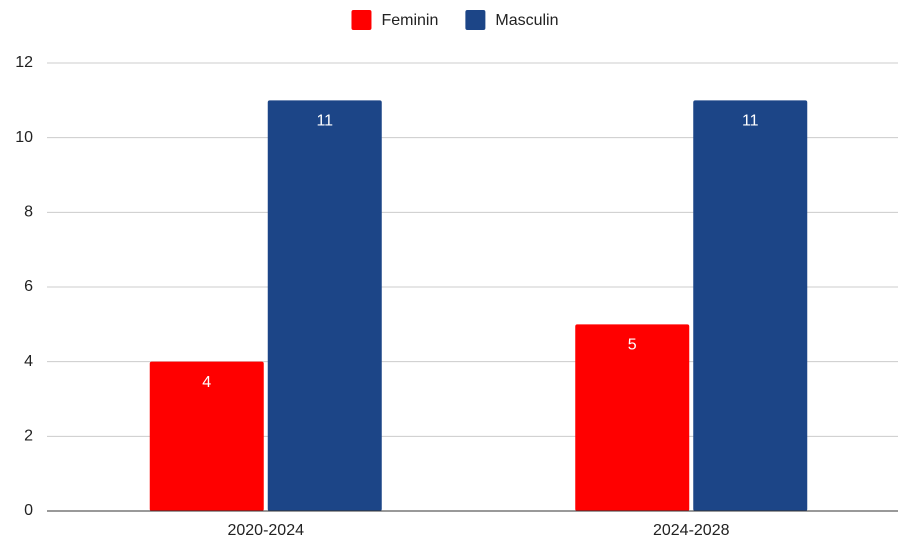 This screenshot has height=542, width=898. I want to click on x-tick-label: 2024-2028, so click(691, 530).